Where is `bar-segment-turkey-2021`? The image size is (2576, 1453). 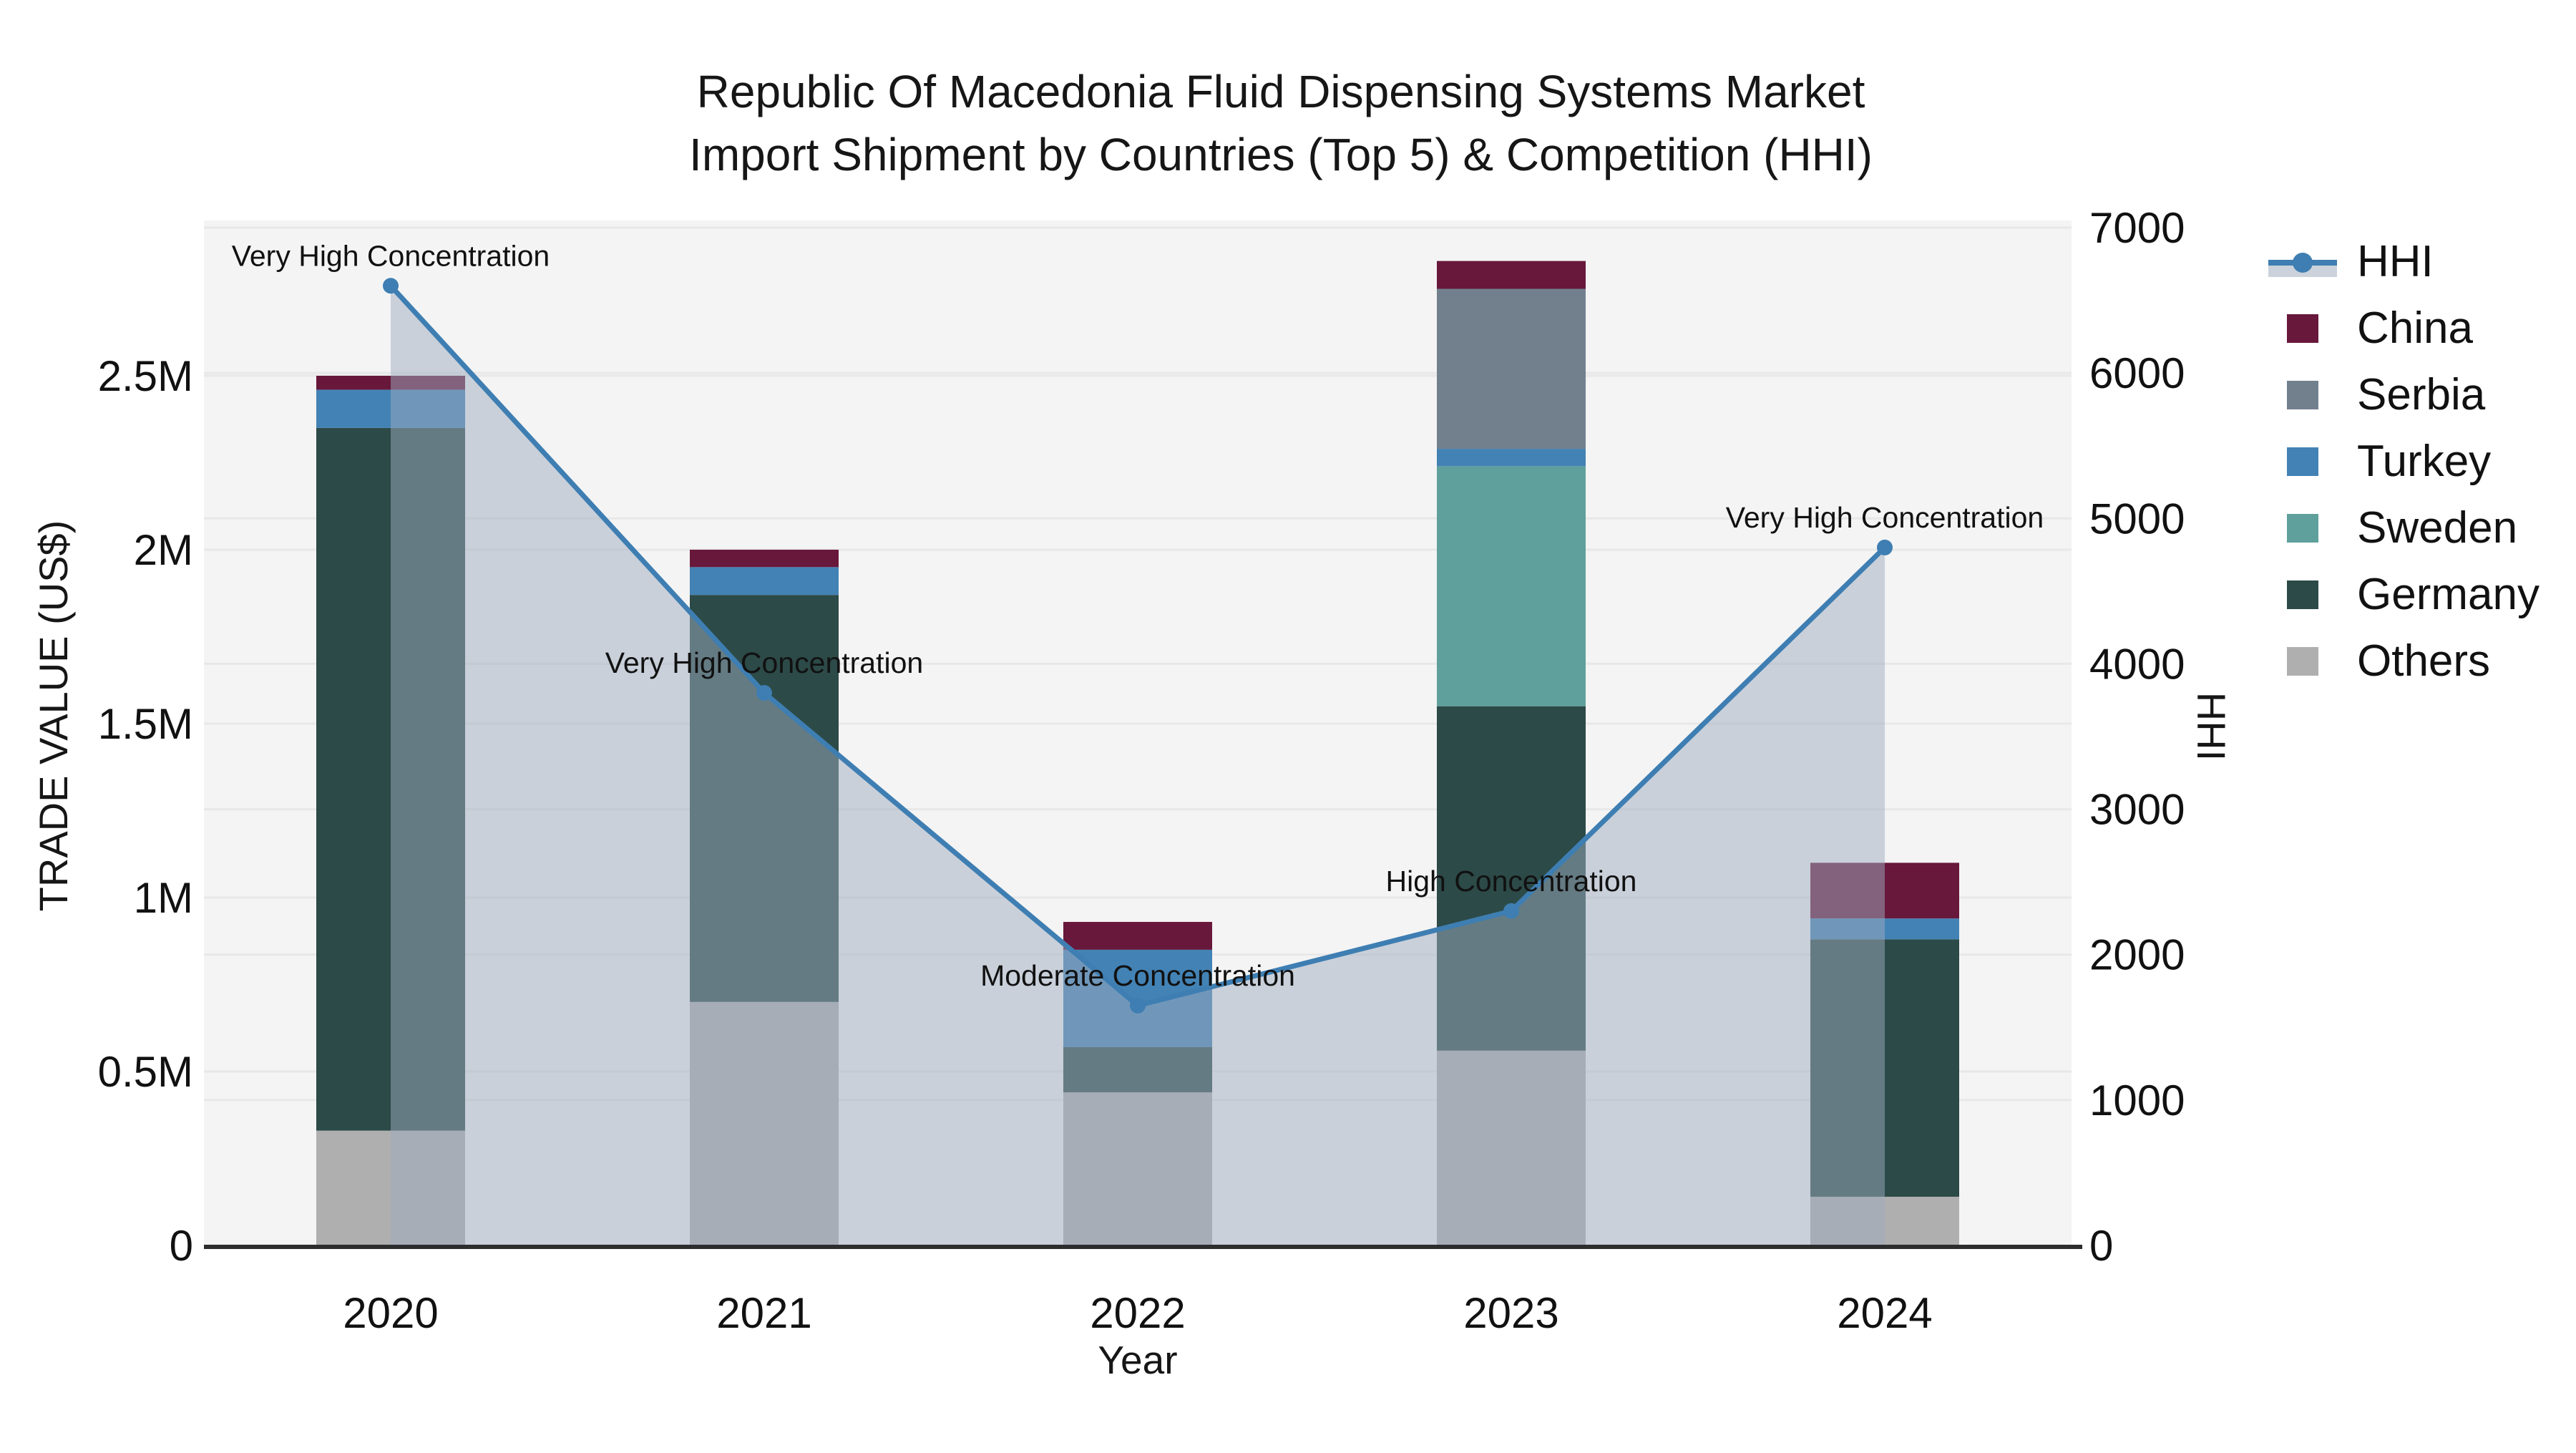 bar-segment-turkey-2021 is located at coordinates (764, 581).